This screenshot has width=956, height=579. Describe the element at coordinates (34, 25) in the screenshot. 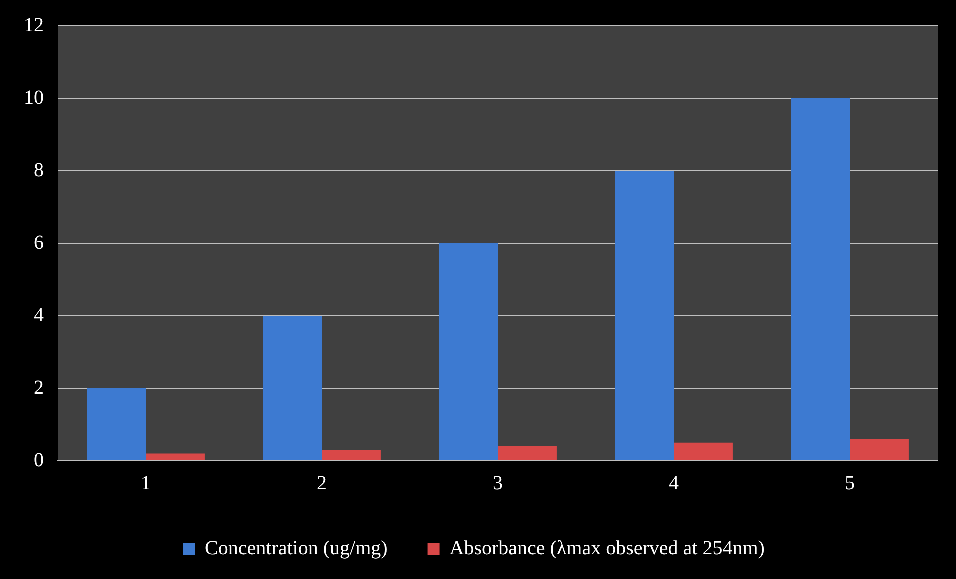

I see `y-tick-label: 12` at that location.